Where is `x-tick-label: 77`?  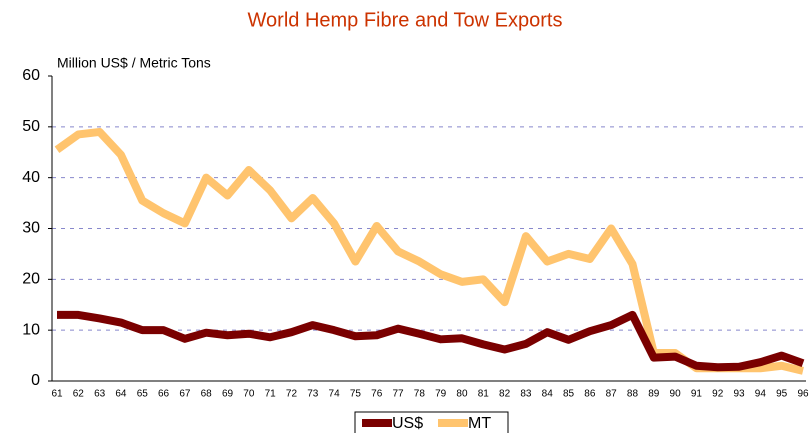 x-tick-label: 77 is located at coordinates (398, 394).